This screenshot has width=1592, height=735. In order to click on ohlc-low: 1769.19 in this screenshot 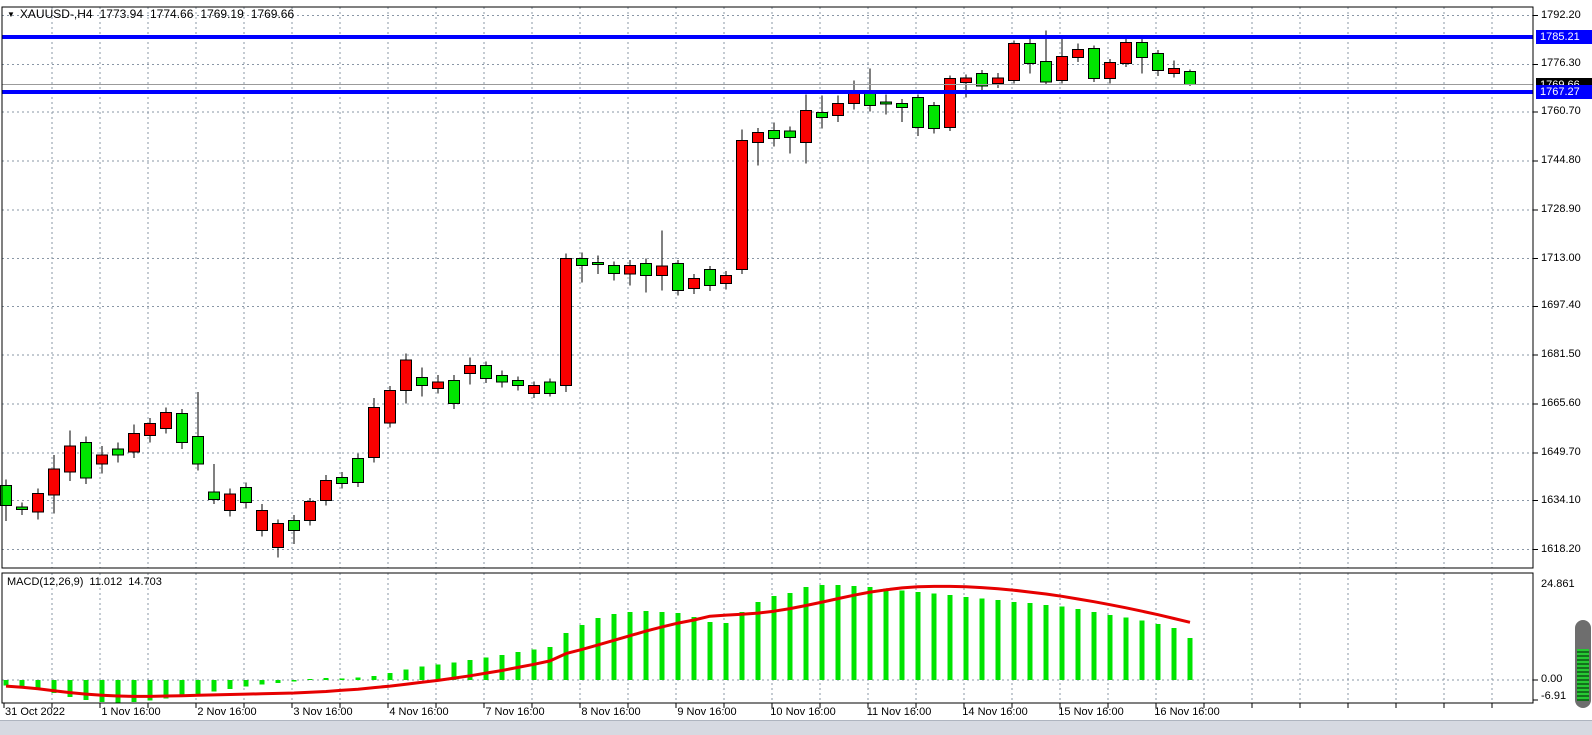, I will do `click(222, 14)`.